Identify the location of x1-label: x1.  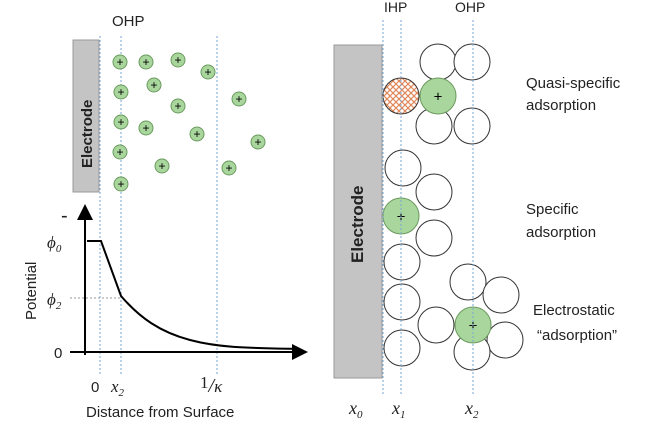
(398, 409).